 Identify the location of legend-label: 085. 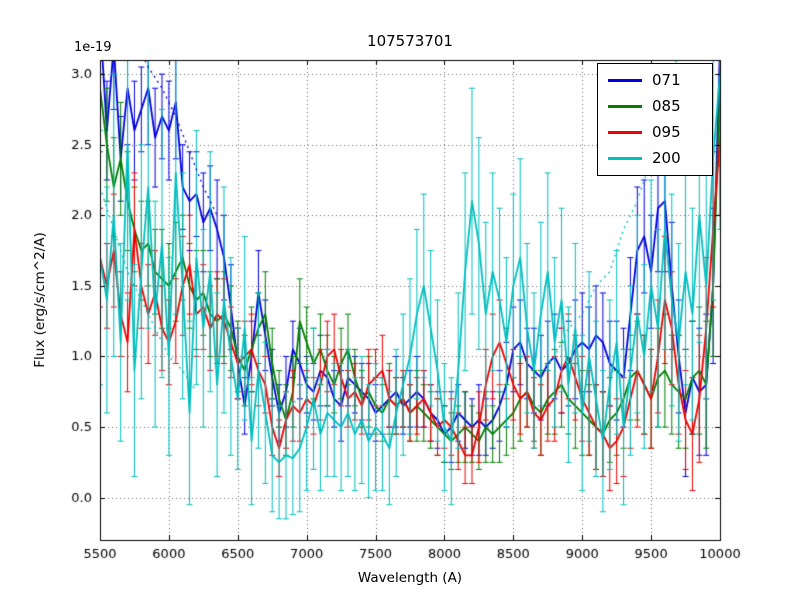
(666, 106).